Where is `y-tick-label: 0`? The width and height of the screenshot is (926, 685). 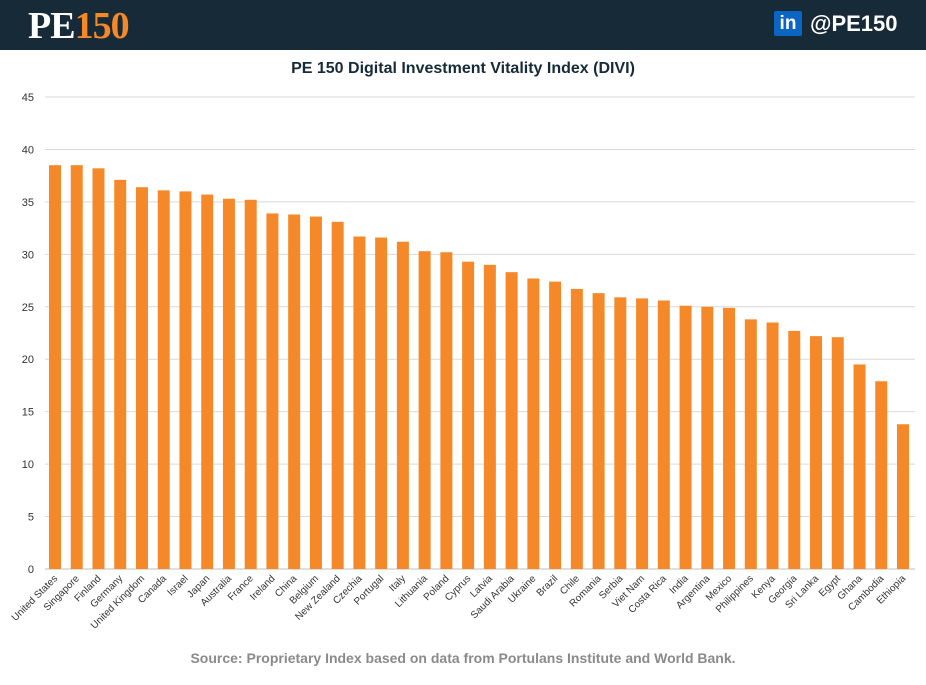
y-tick-label: 0 is located at coordinates (31, 570).